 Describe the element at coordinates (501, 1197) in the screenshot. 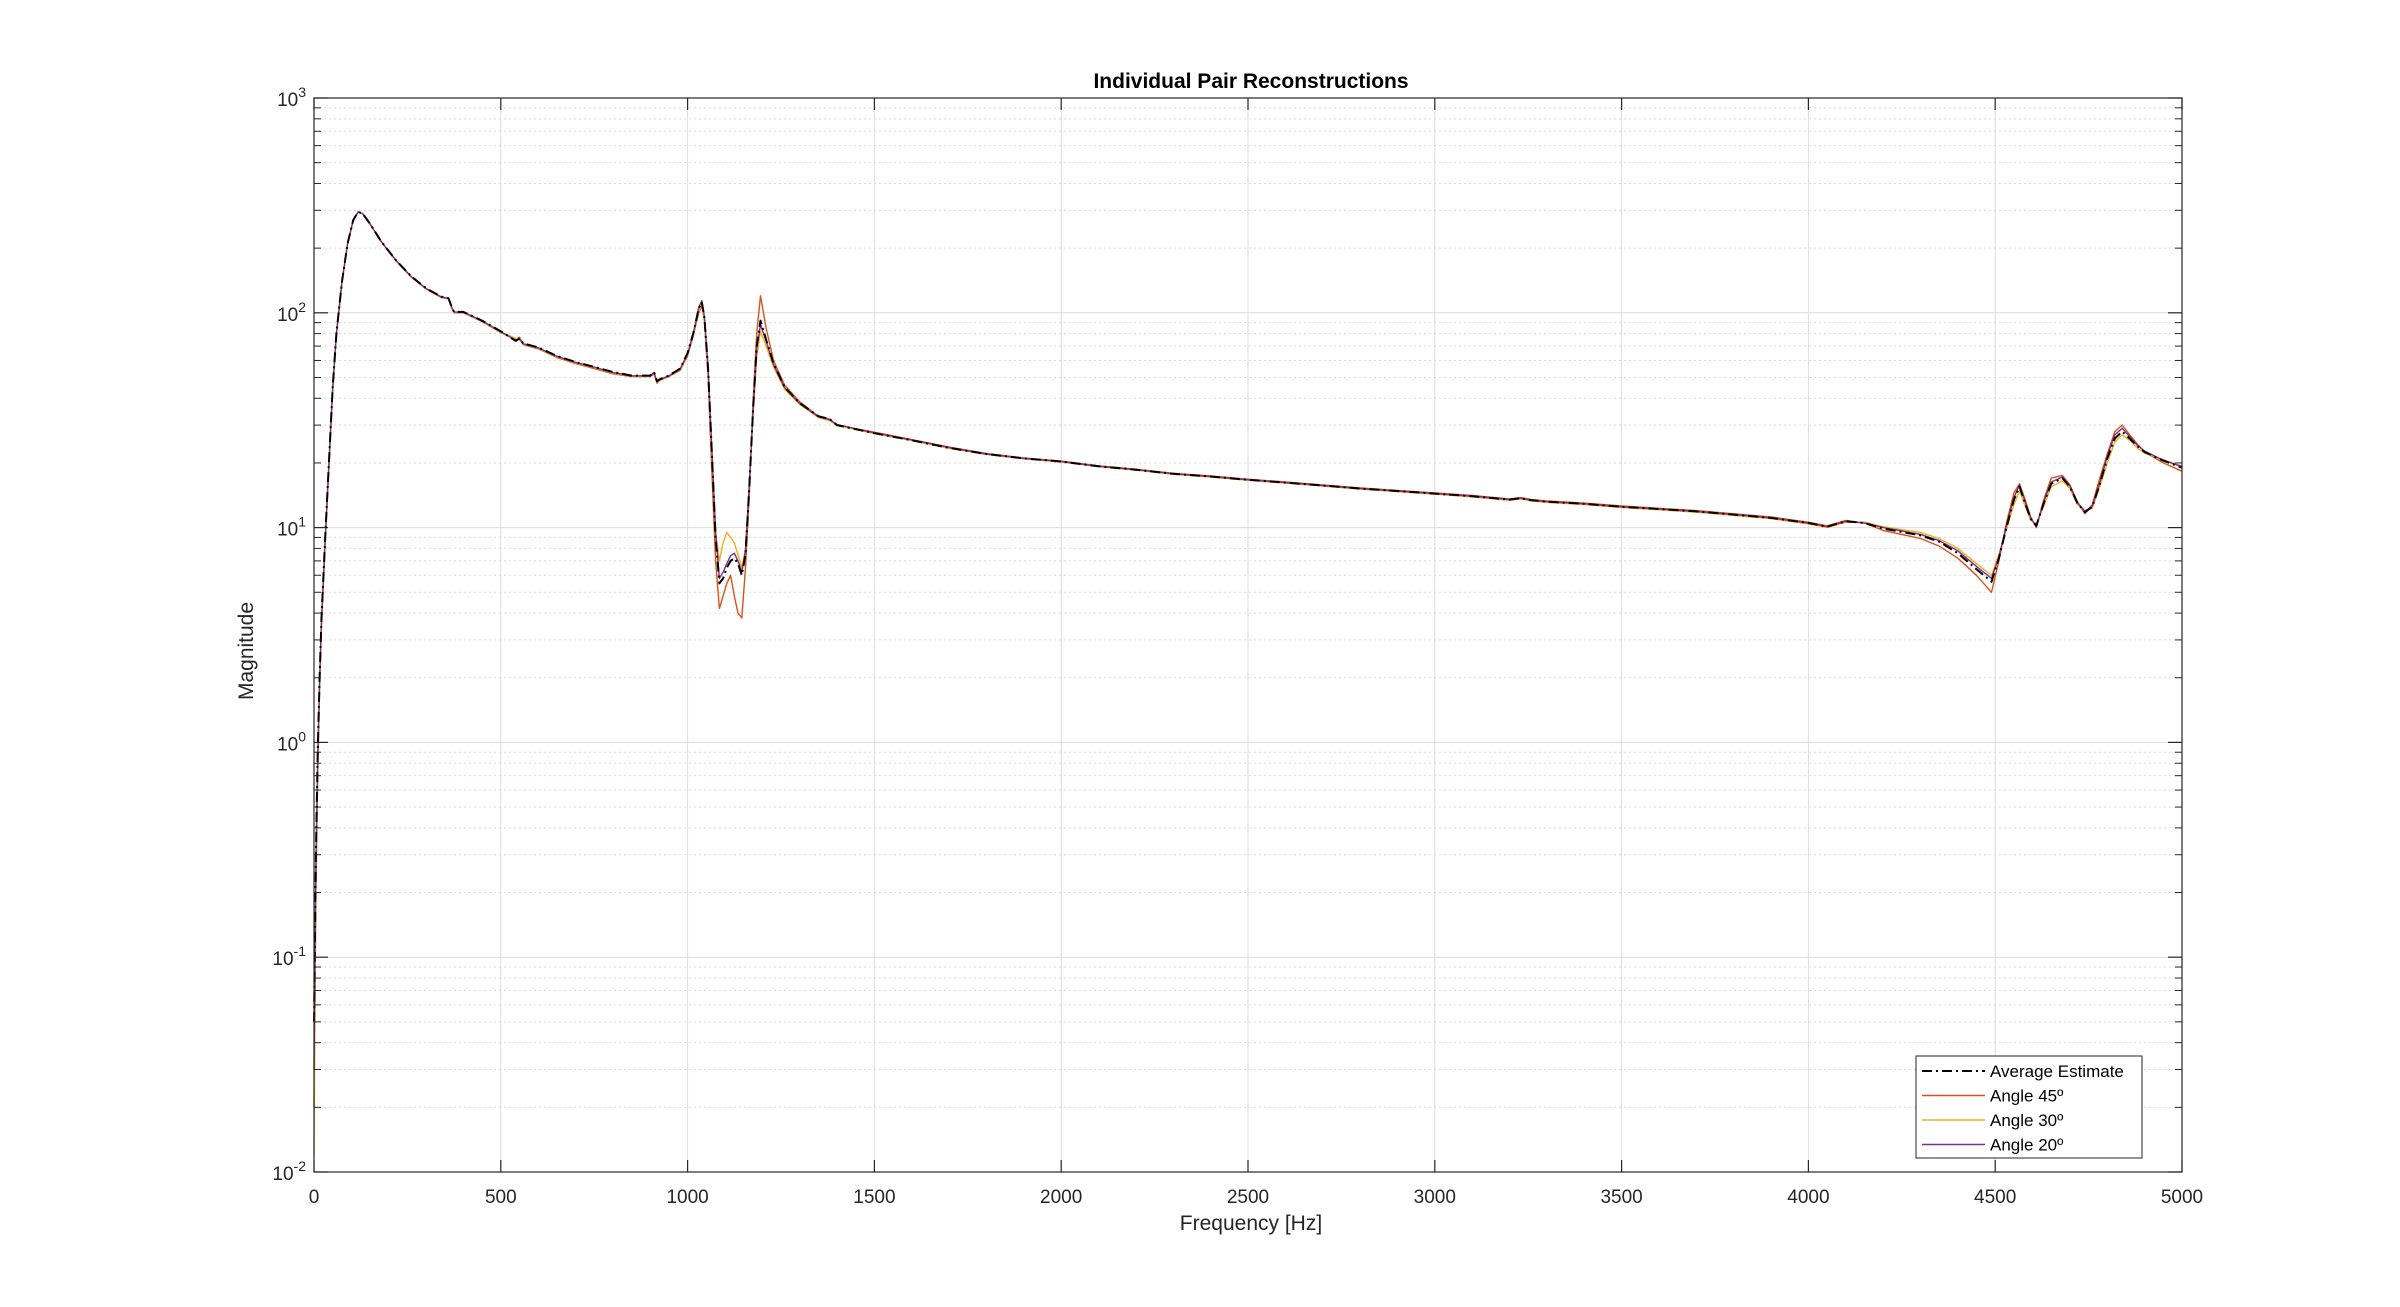

I see `x-tick-label: 500` at that location.